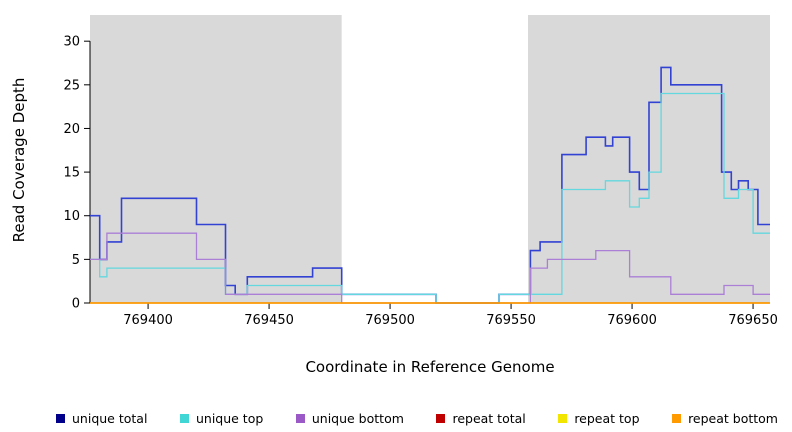 This screenshot has width=792, height=432. Describe the element at coordinates (71, 129) in the screenshot. I see `y-tick-label: 20` at that location.